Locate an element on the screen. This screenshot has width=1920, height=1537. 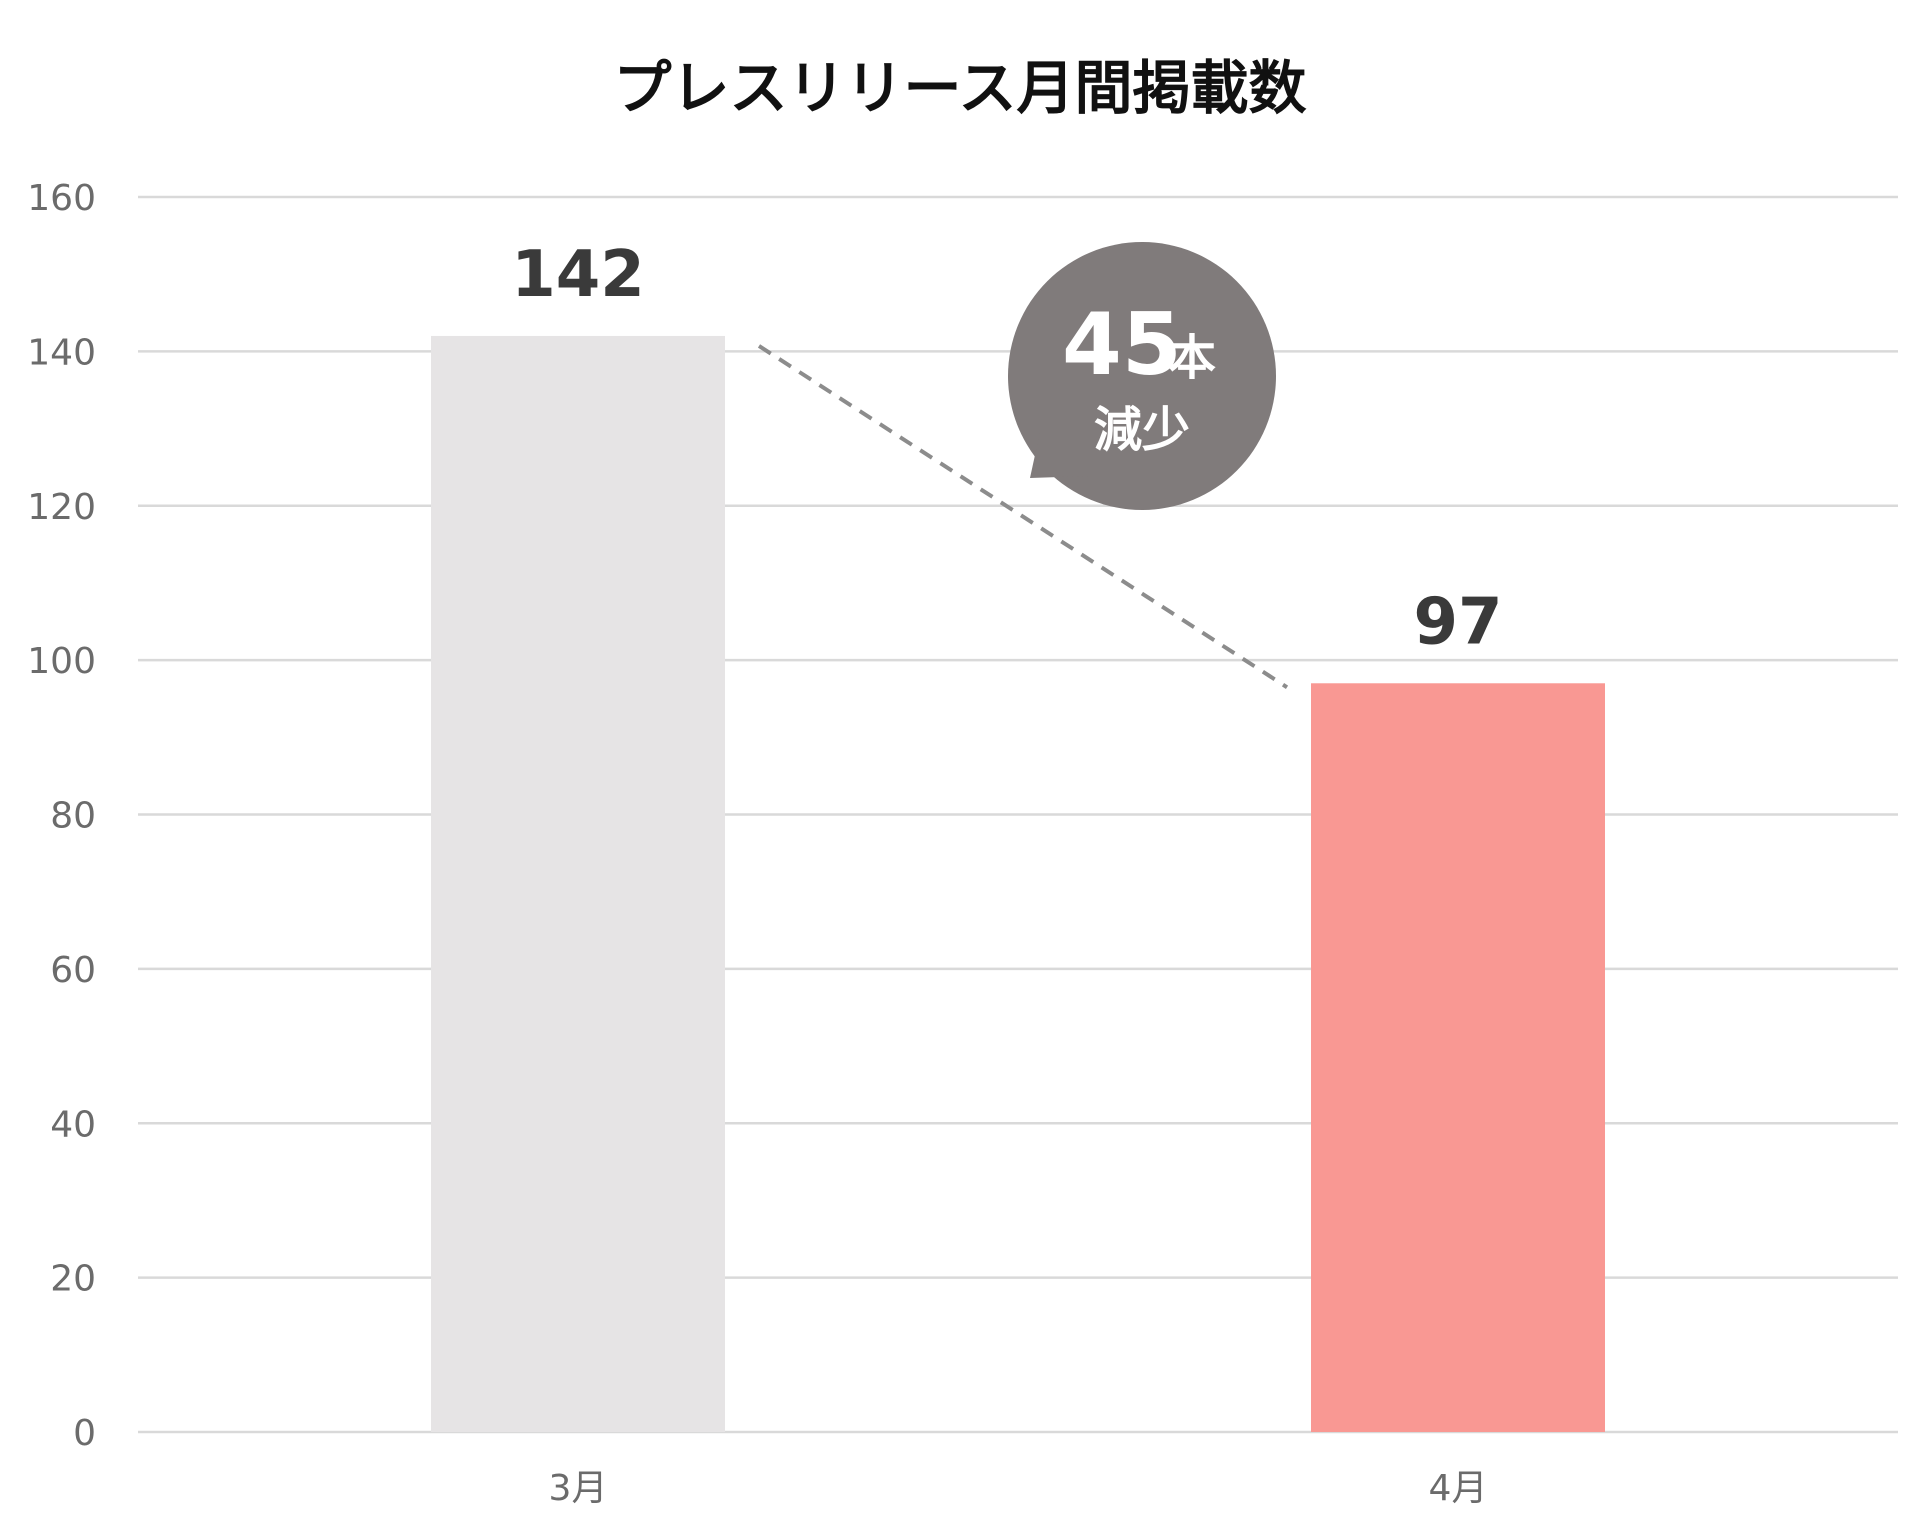
y-axis: 0 20 40 60 80 100 120 140 160 is located at coordinates (61, 816).